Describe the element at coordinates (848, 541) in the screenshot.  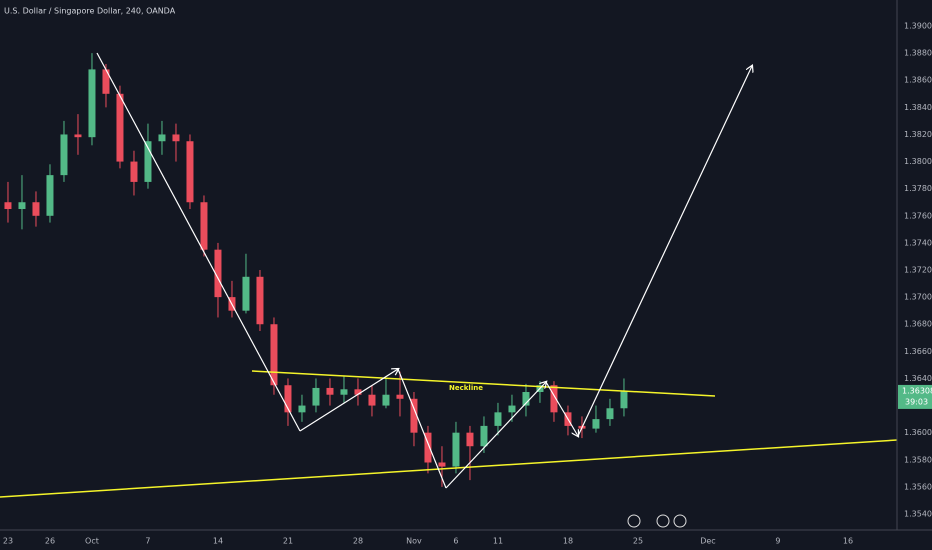
I see `x-tick-label: 16` at that location.